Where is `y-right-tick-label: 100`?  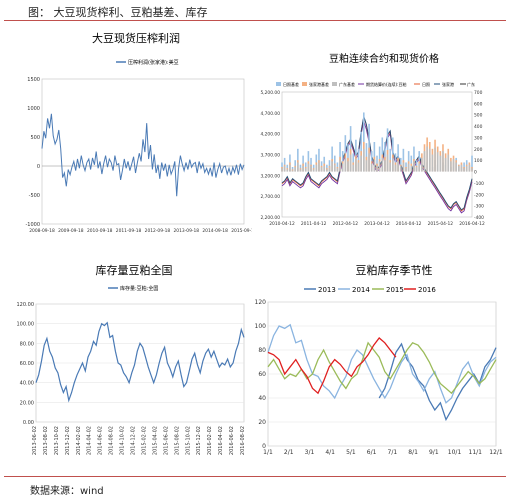 y-right-tick-label: 100 is located at coordinates (478, 161).